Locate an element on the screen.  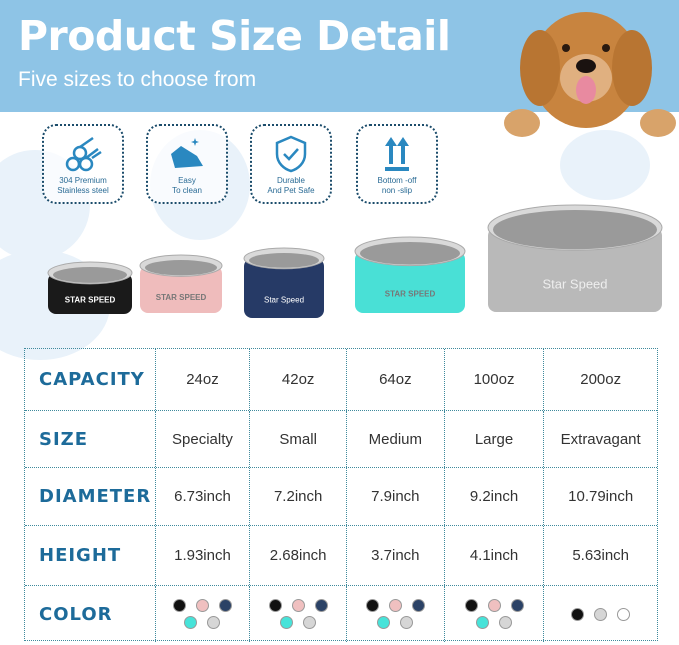
row-label: COLOR is located at coordinates (90, 614).